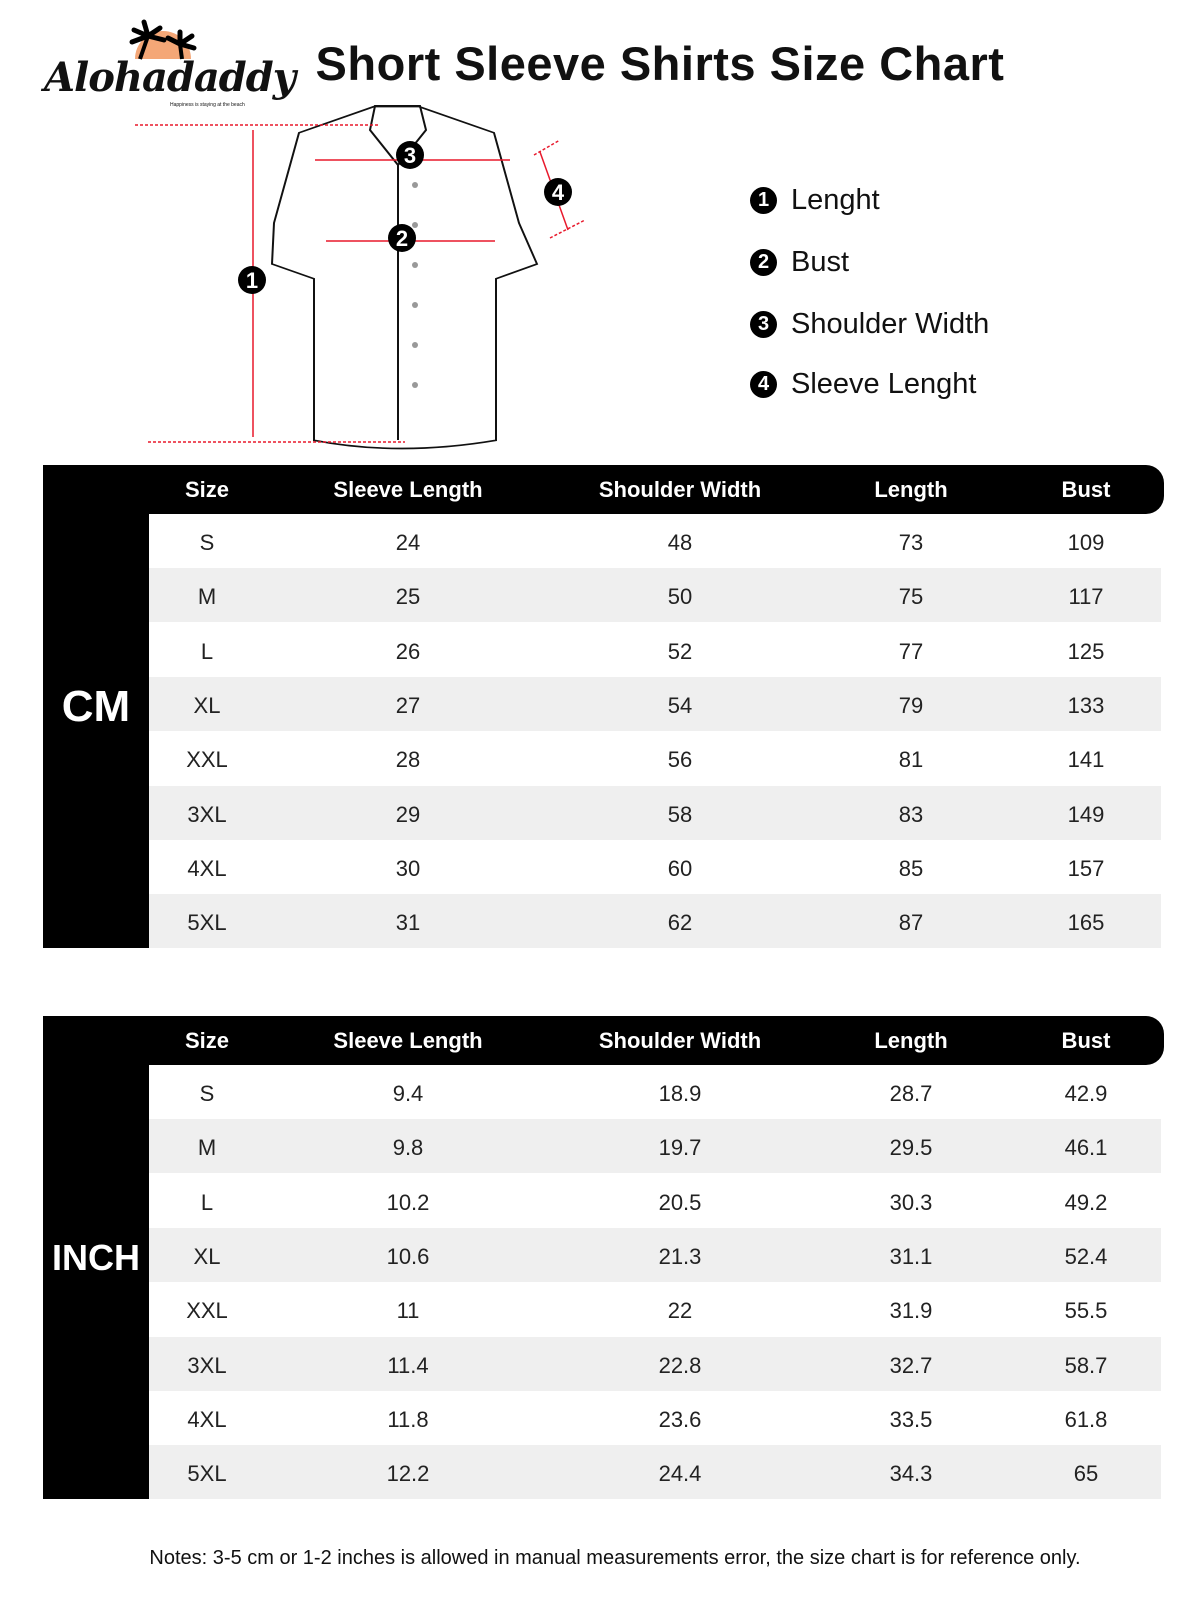  Describe the element at coordinates (680, 1419) in the screenshot. I see `table-cell: 23.6` at that location.